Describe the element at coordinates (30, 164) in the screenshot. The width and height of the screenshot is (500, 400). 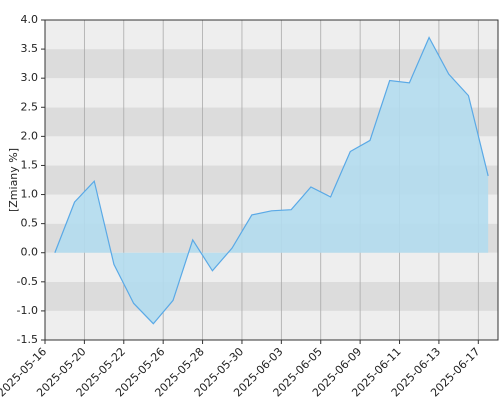
I see `y-tick-label: 1.5` at that location.